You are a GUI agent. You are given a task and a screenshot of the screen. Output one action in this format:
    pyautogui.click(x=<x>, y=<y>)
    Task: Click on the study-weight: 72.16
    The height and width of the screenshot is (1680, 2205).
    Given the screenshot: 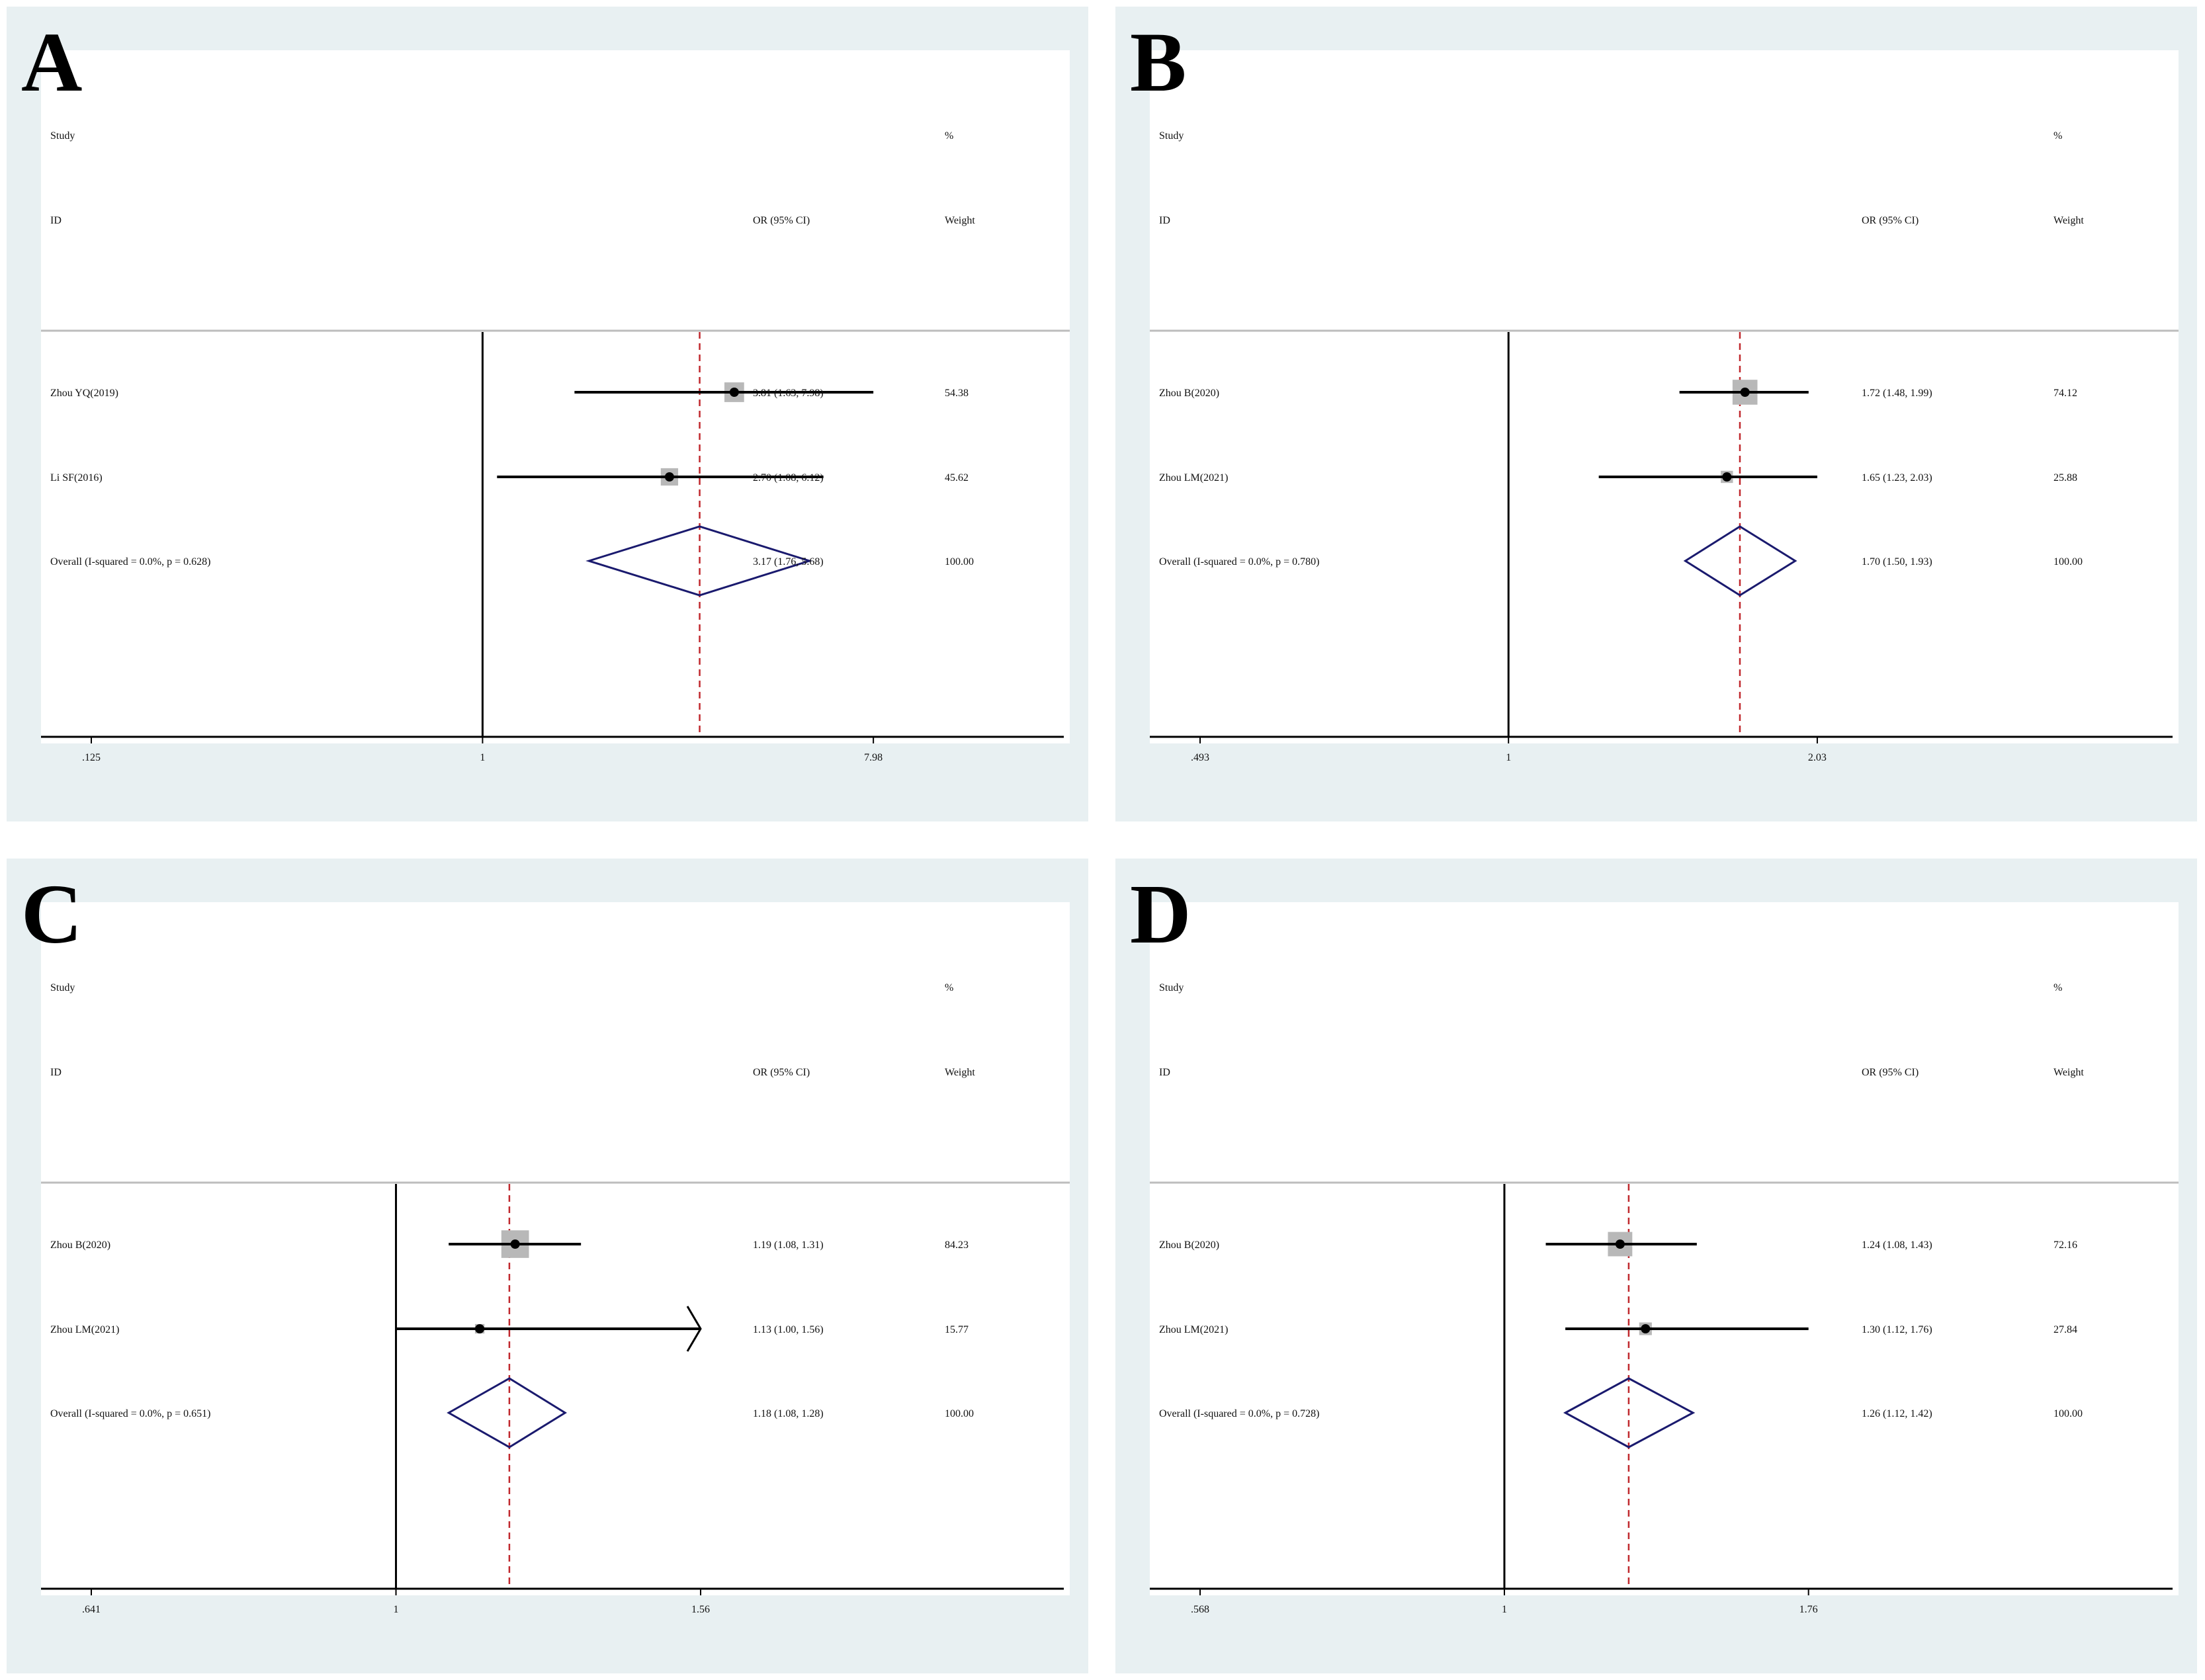 What is the action you would take?
    pyautogui.click(x=2065, y=1245)
    